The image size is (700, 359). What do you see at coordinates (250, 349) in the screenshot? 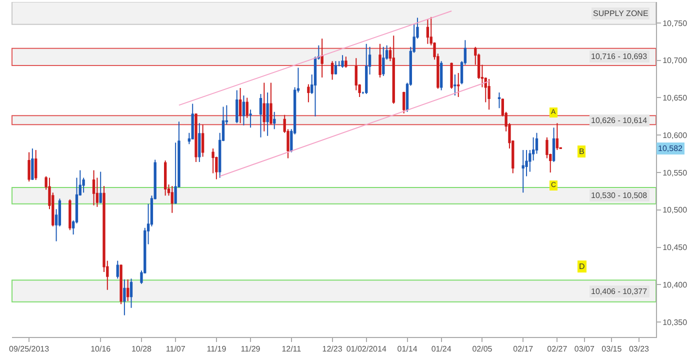
I see `x-tick-label: 11/29` at bounding box center [250, 349].